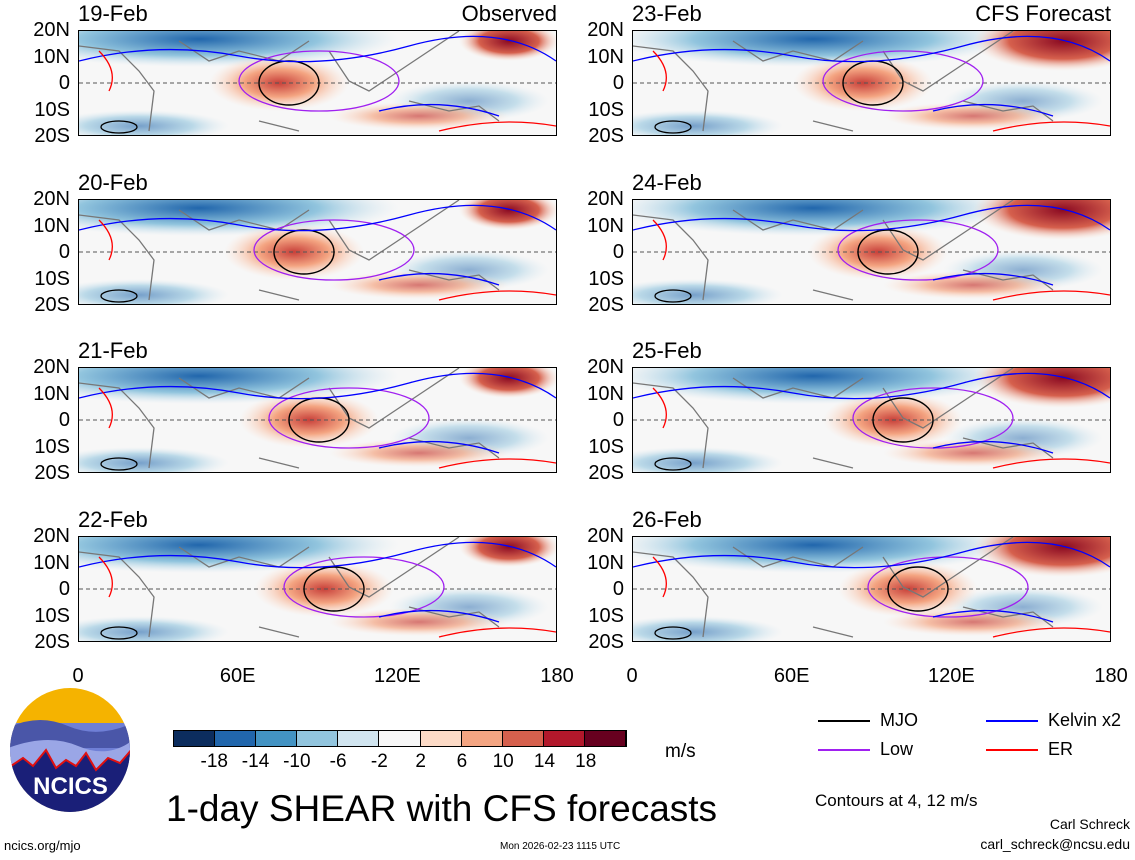 The height and width of the screenshot is (860, 1135). I want to click on colorbar-label: 2, so click(420, 761).